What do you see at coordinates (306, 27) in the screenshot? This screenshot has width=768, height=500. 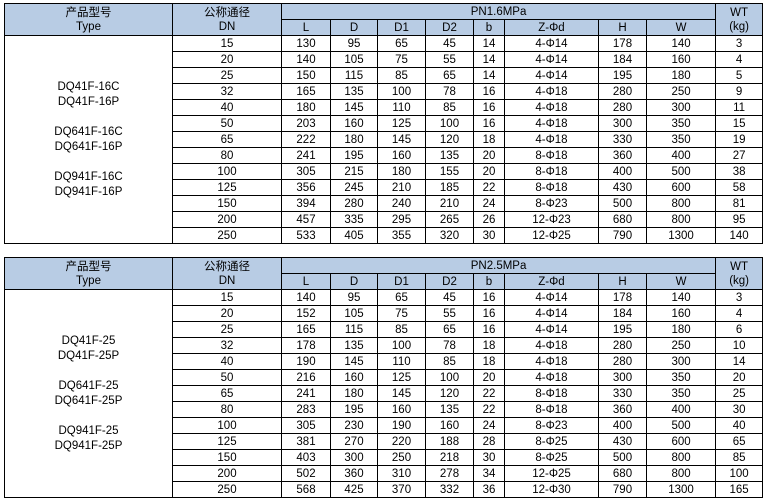 I see `column-header: L` at bounding box center [306, 27].